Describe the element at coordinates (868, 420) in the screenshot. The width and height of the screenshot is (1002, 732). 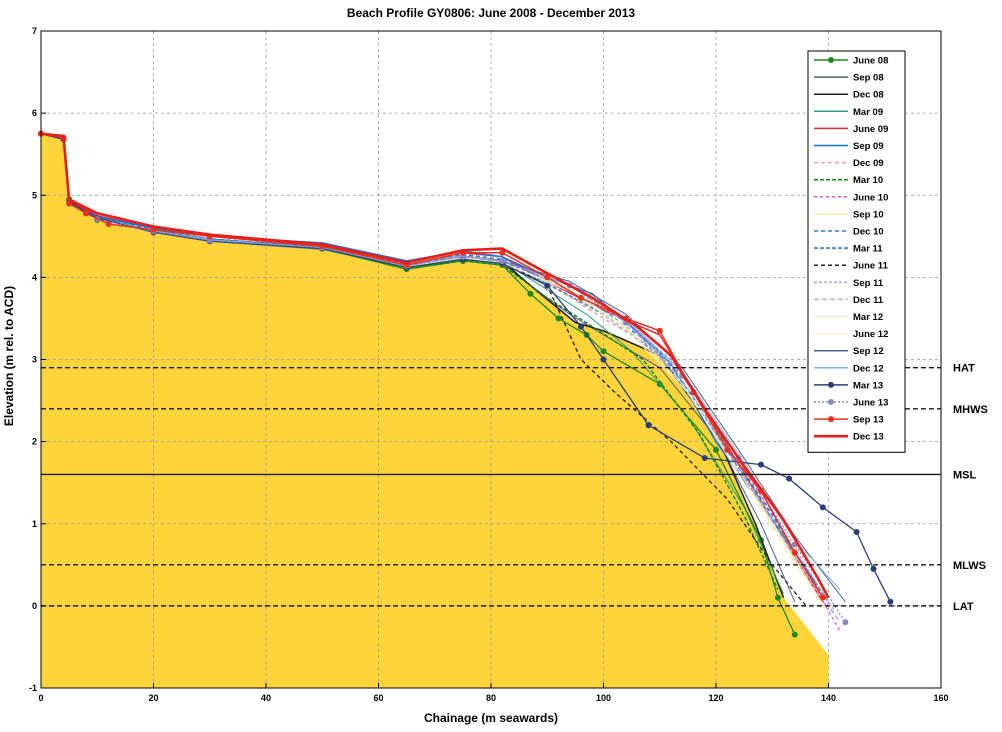
I see `legend-label: Sep 13` at that location.